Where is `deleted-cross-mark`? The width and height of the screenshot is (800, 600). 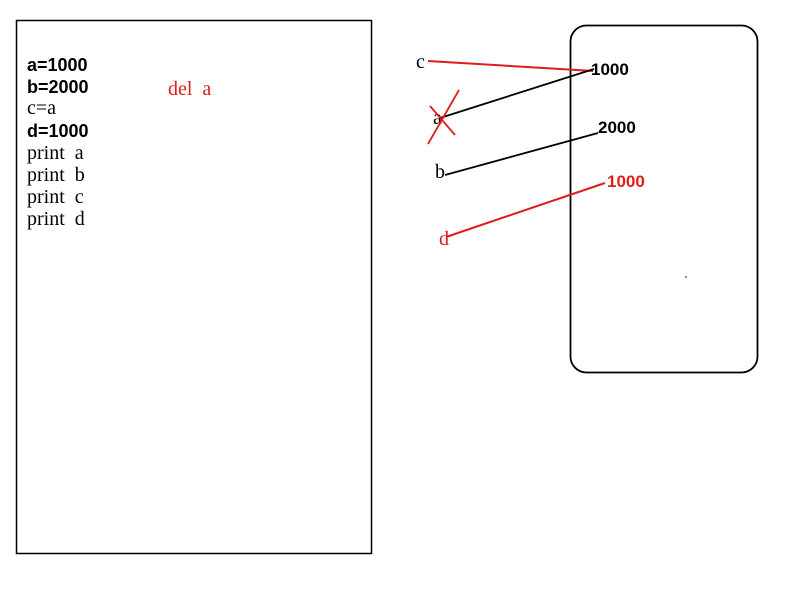 deleted-cross-mark is located at coordinates (443, 117).